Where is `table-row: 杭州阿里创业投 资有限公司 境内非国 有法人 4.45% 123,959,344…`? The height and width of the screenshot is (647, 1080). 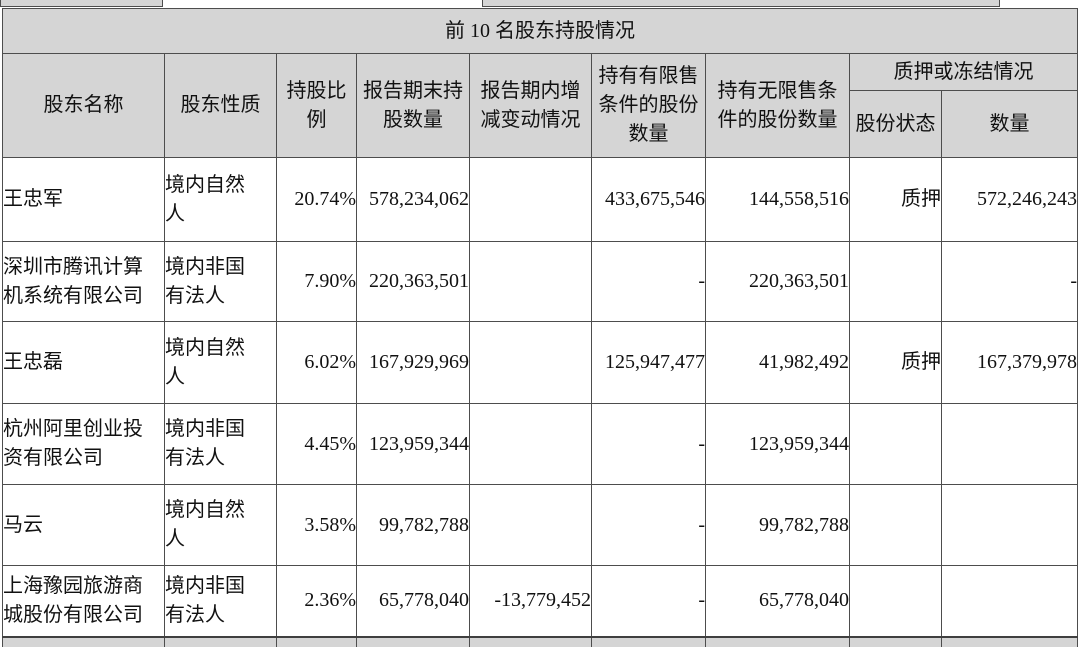
table-row: 杭州阿里创业投 资有限公司 境内非国 有法人 4.45% 123,959,344… is located at coordinates (540, 444).